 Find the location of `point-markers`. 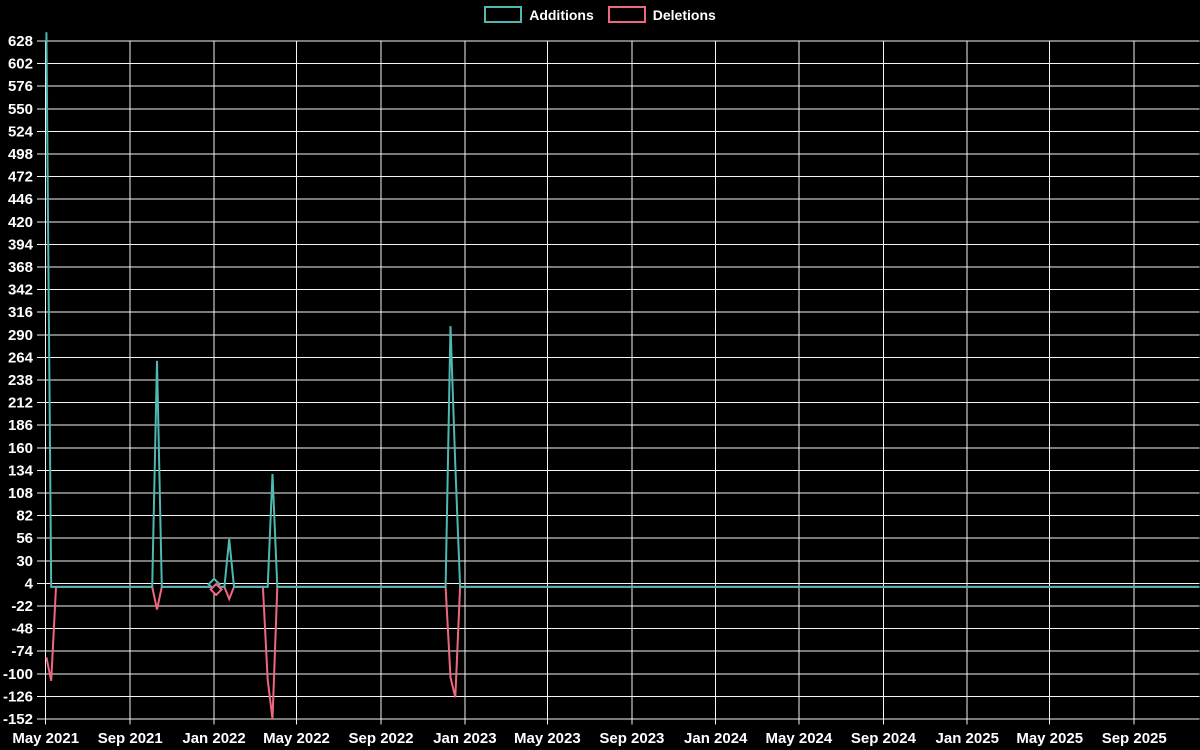

point-markers is located at coordinates (215, 587).